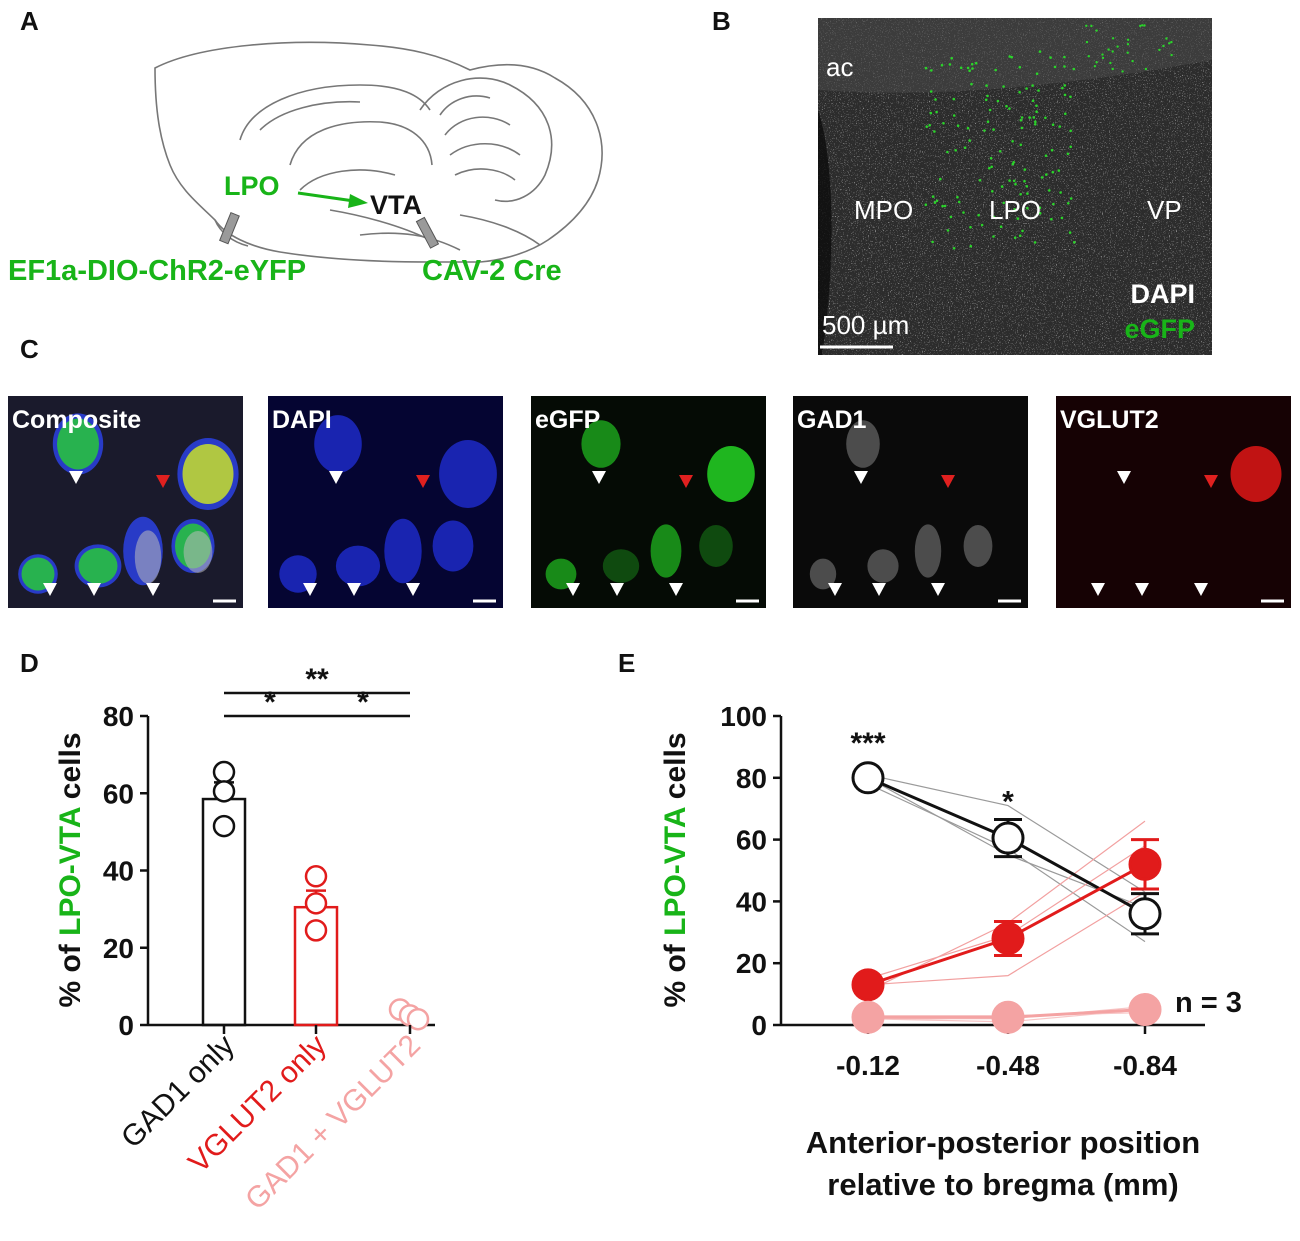 The width and height of the screenshot is (1300, 1241). What do you see at coordinates (1145, 1065) in the screenshot?
I see `x-tick-label: -0.84` at bounding box center [1145, 1065].